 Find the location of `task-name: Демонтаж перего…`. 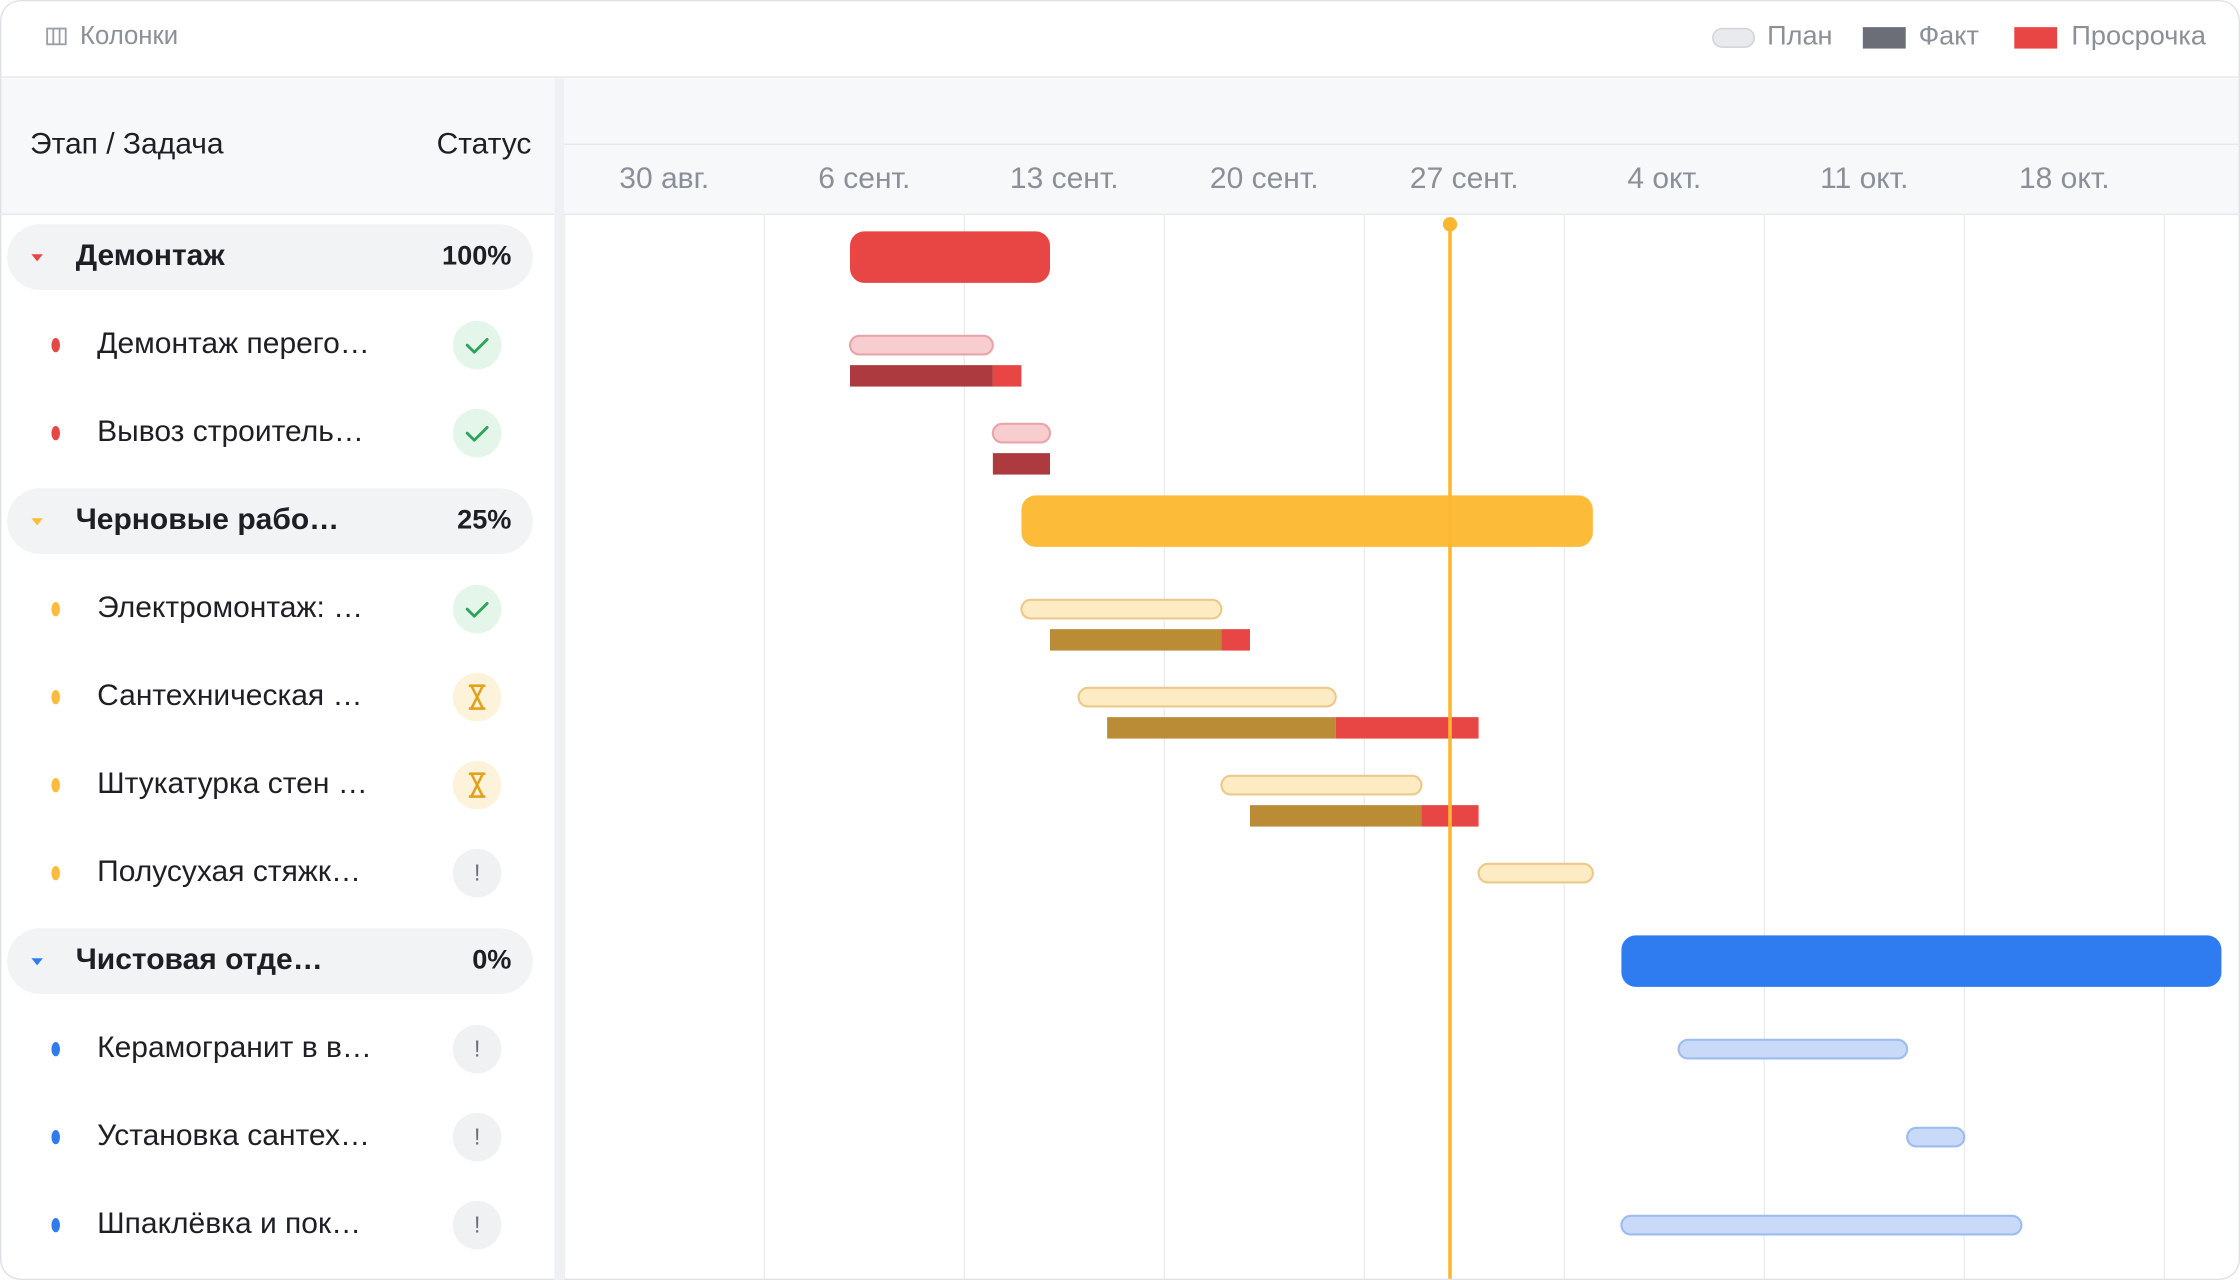

task-name: Демонтаж перего… is located at coordinates (233, 343).